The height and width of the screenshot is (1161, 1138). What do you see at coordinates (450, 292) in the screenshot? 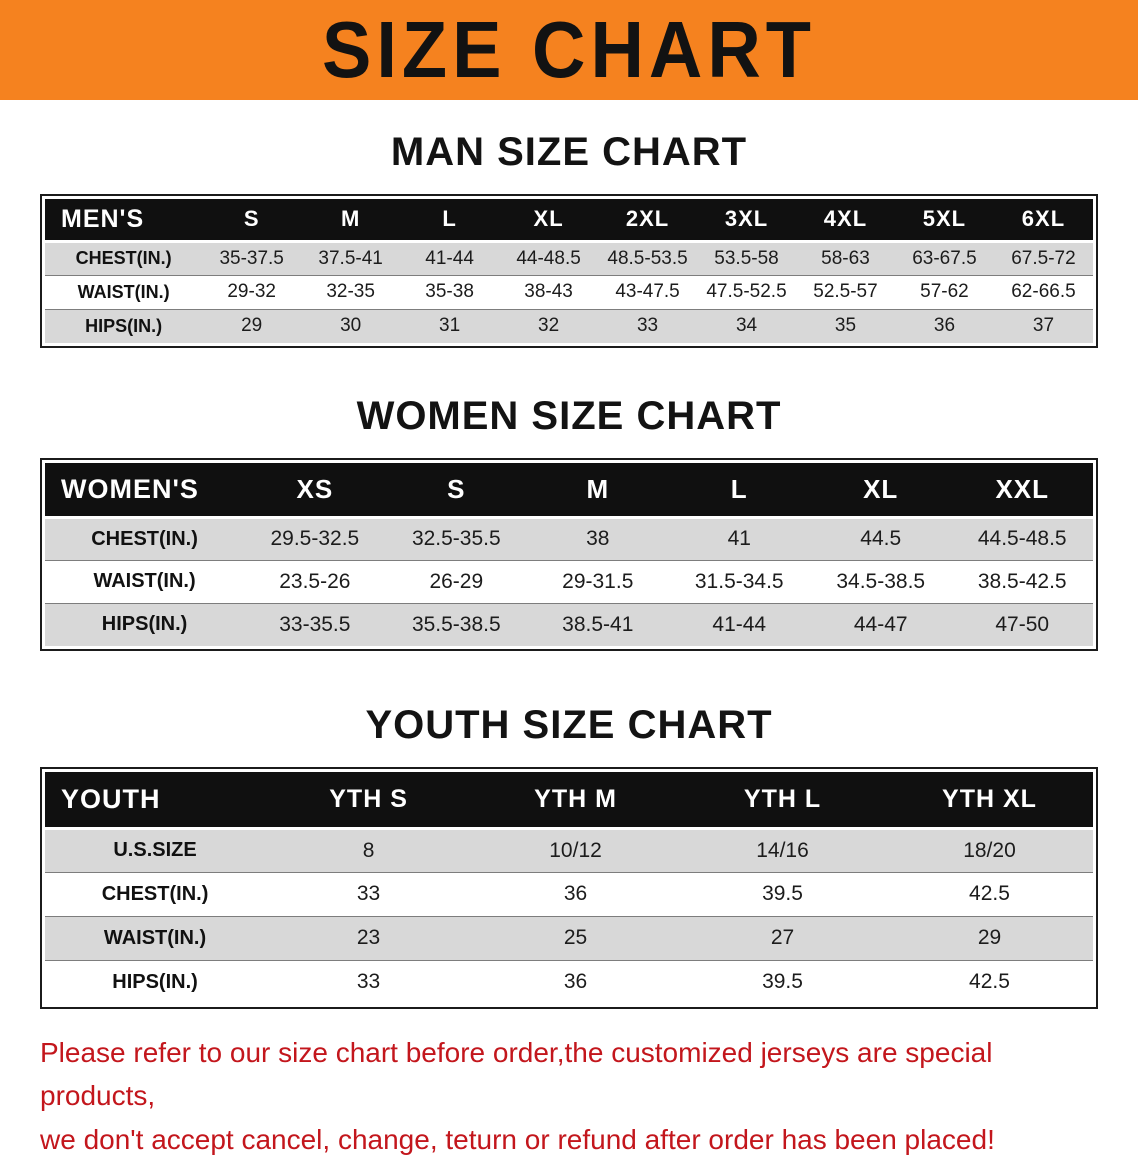
I see `measurement-value-cell: 35-38` at bounding box center [450, 292].